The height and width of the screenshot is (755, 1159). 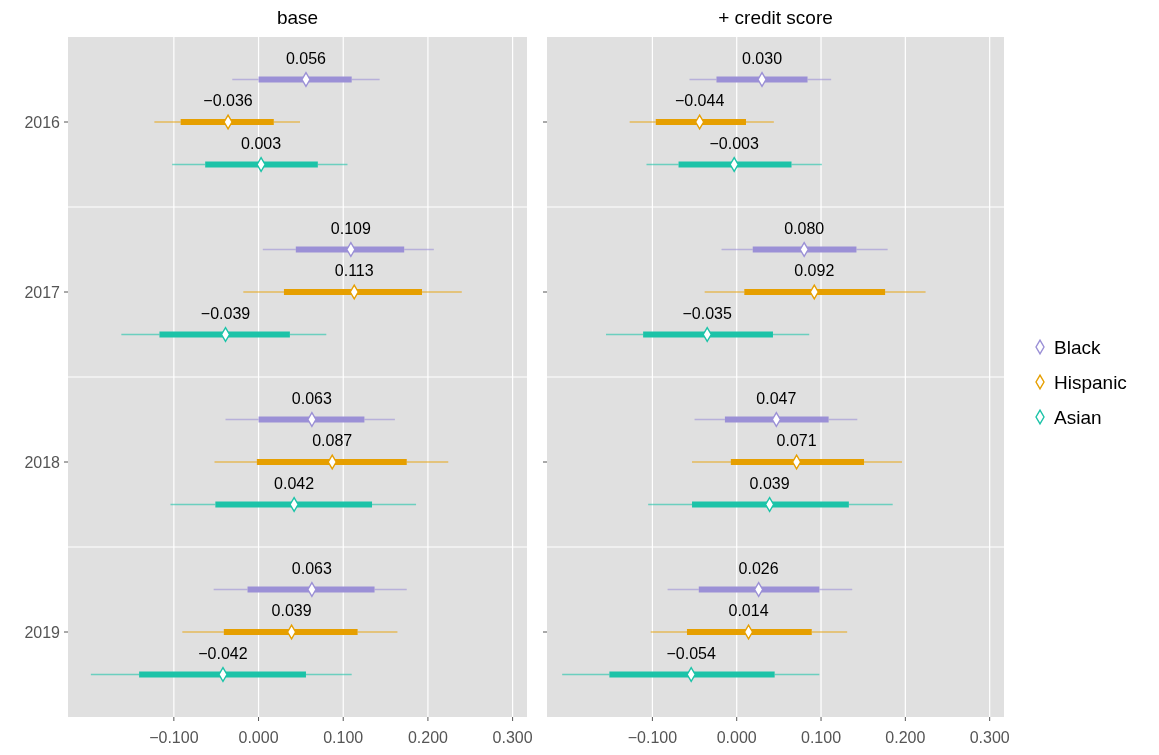 I want to click on text: −0.054, so click(x=691, y=653).